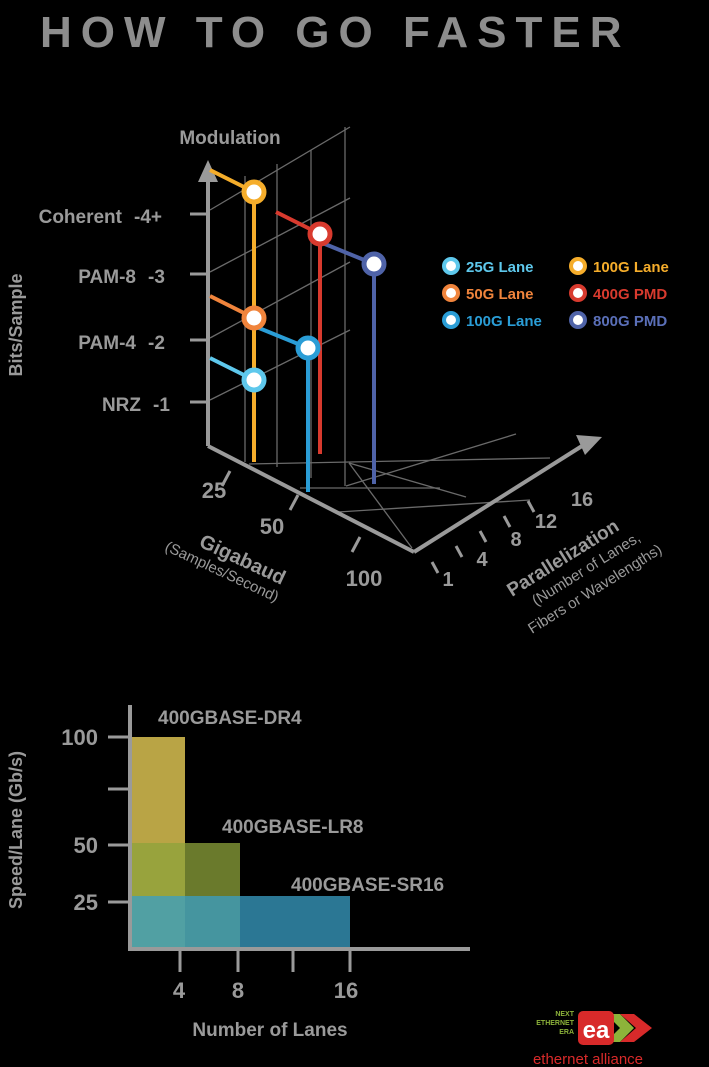 Image resolution: width=709 pixels, height=1067 pixels. I want to click on logo-ea-mark: ea, so click(596, 1030).